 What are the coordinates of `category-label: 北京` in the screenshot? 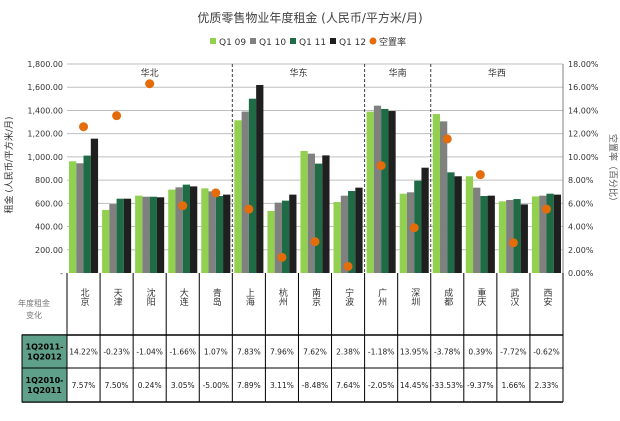 It's located at (84, 297).